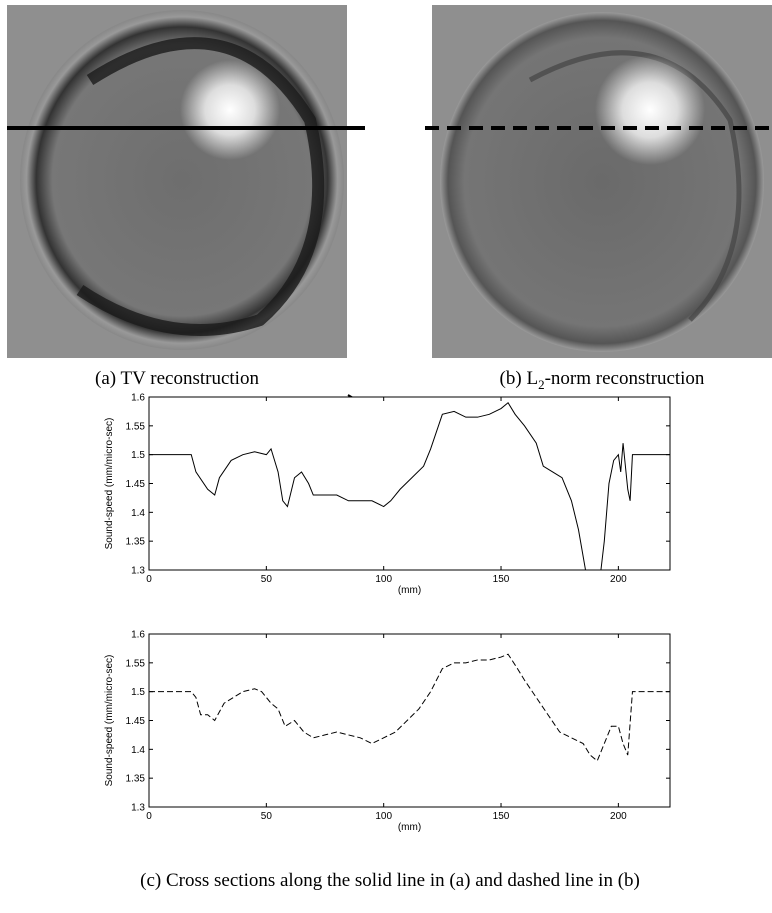  What do you see at coordinates (177, 378) in the screenshot?
I see `caption-a: (a) TV reconstruction` at bounding box center [177, 378].